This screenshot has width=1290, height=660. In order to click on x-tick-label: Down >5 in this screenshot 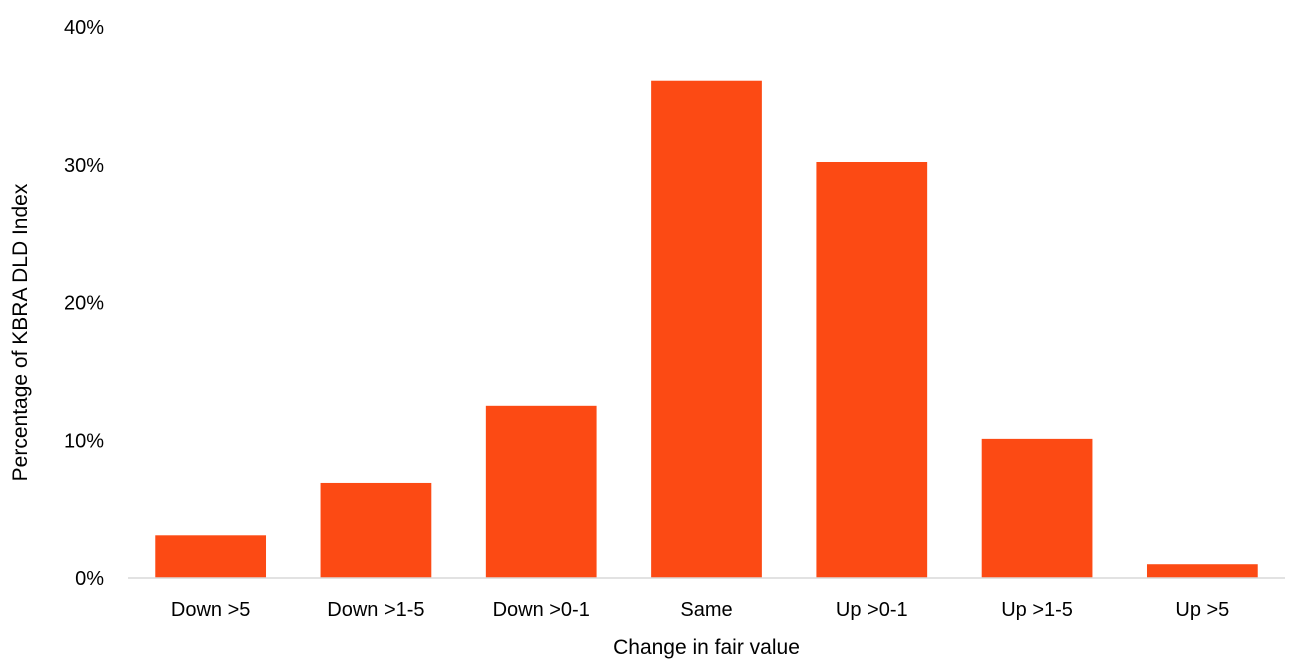, I will do `click(211, 610)`.